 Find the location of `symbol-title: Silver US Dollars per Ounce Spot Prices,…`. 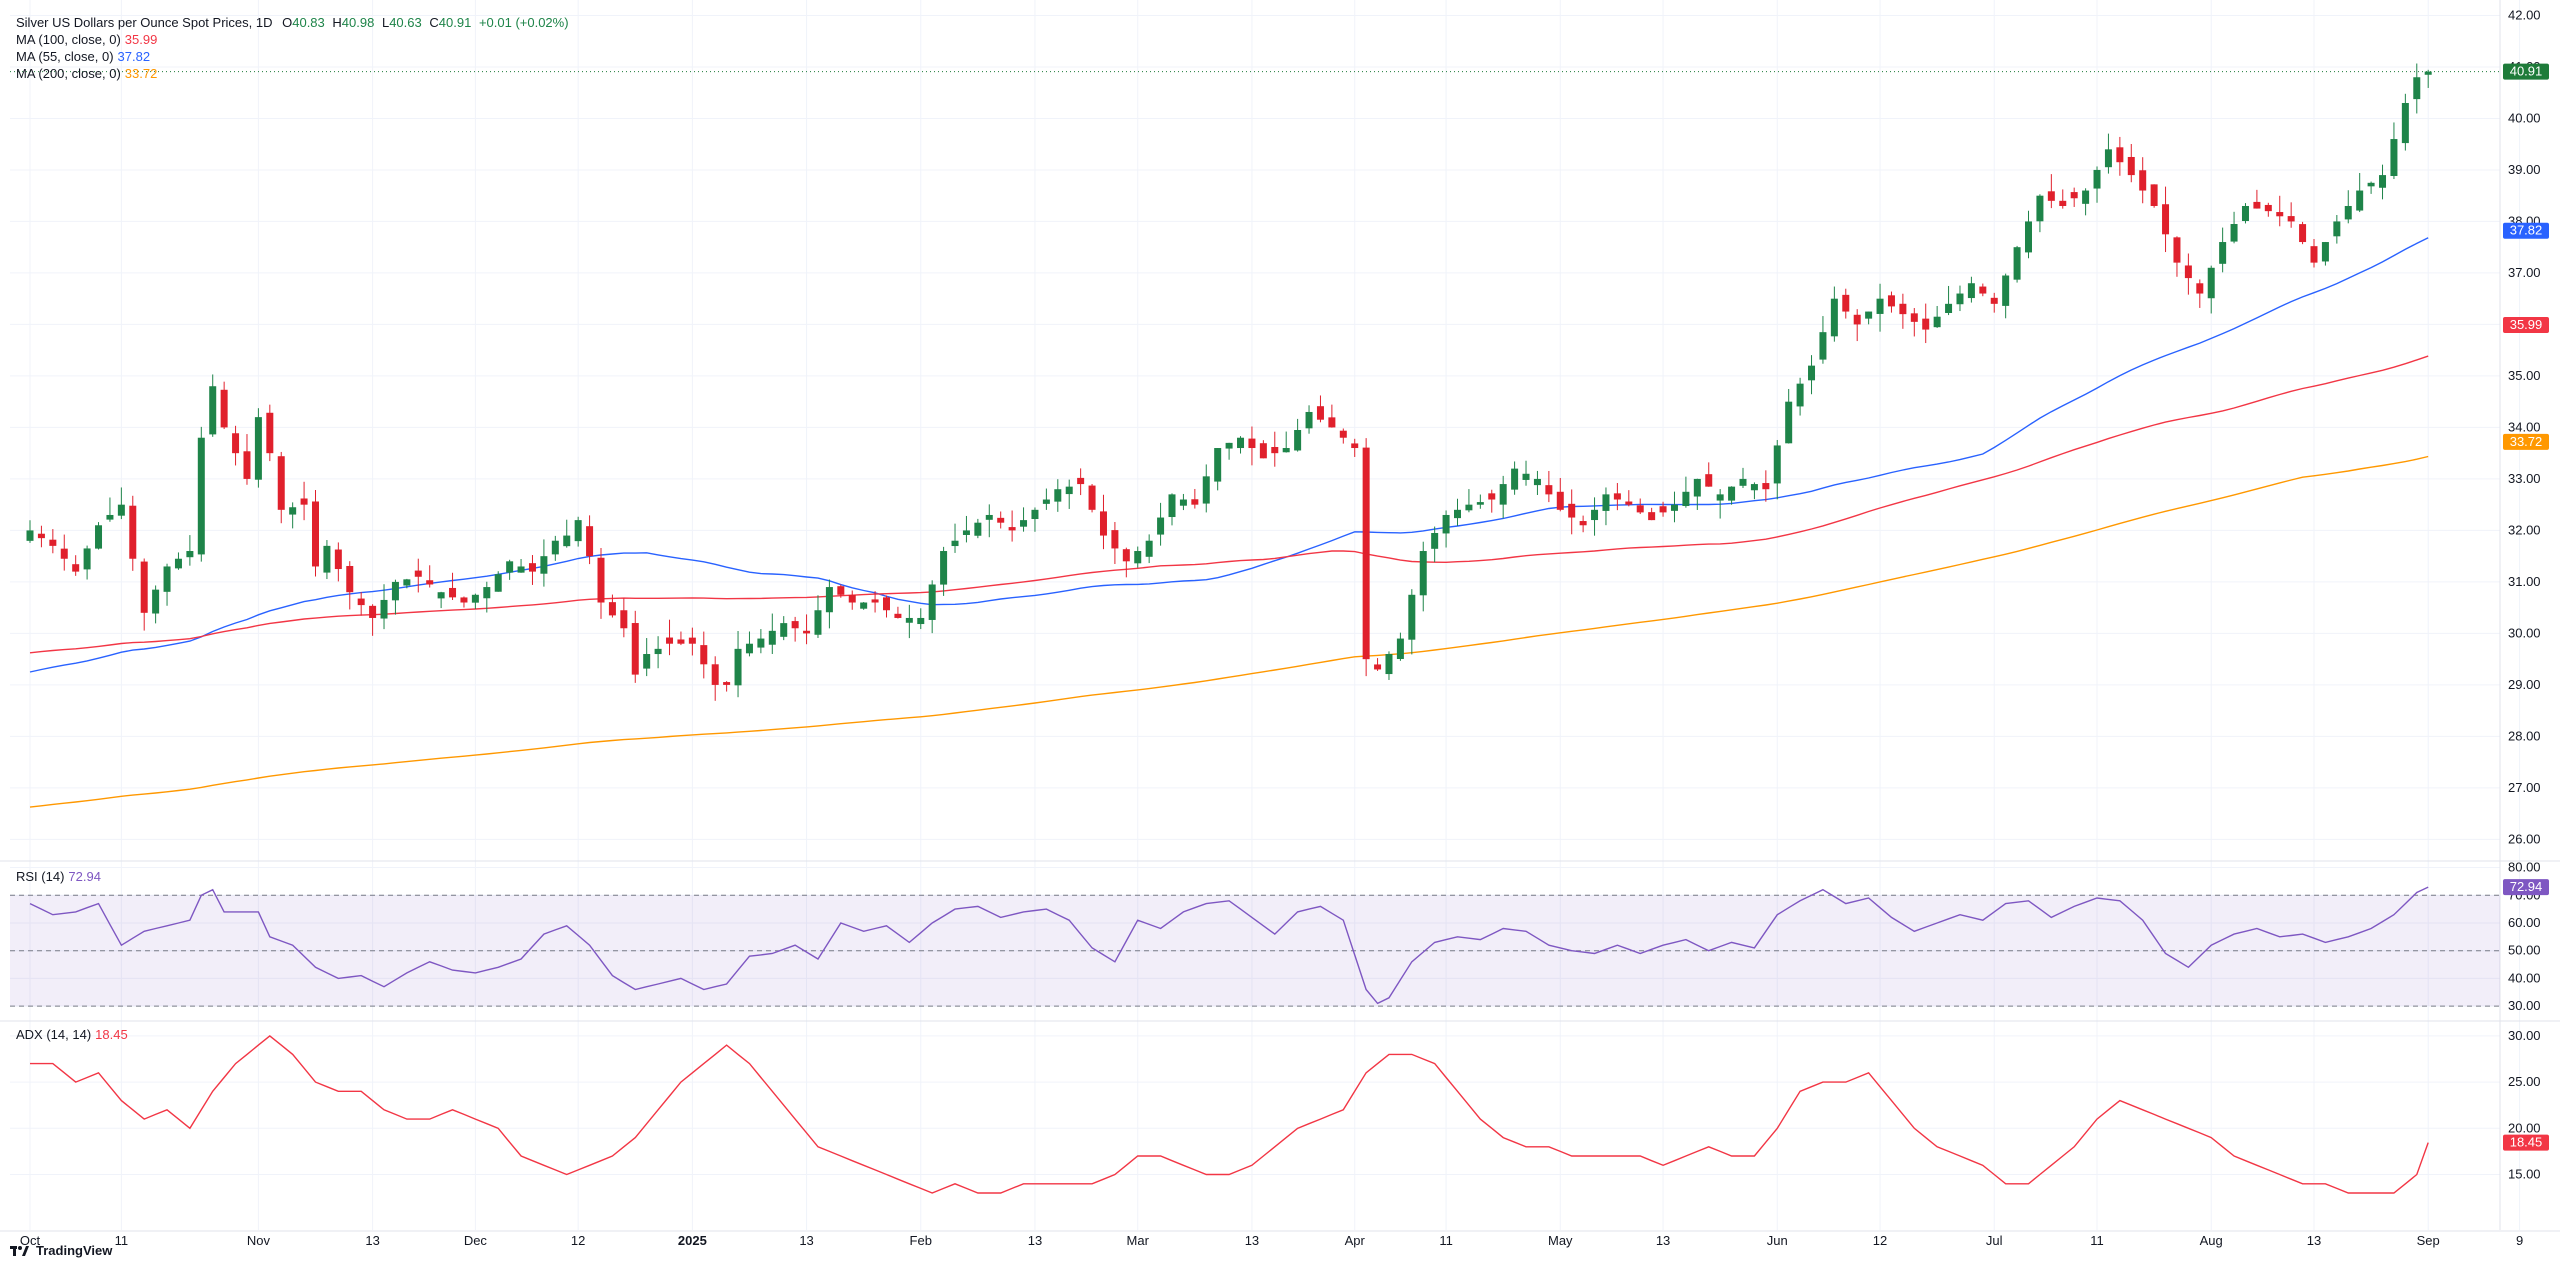

symbol-title: Silver US Dollars per Ounce Spot Prices,… is located at coordinates (144, 22).